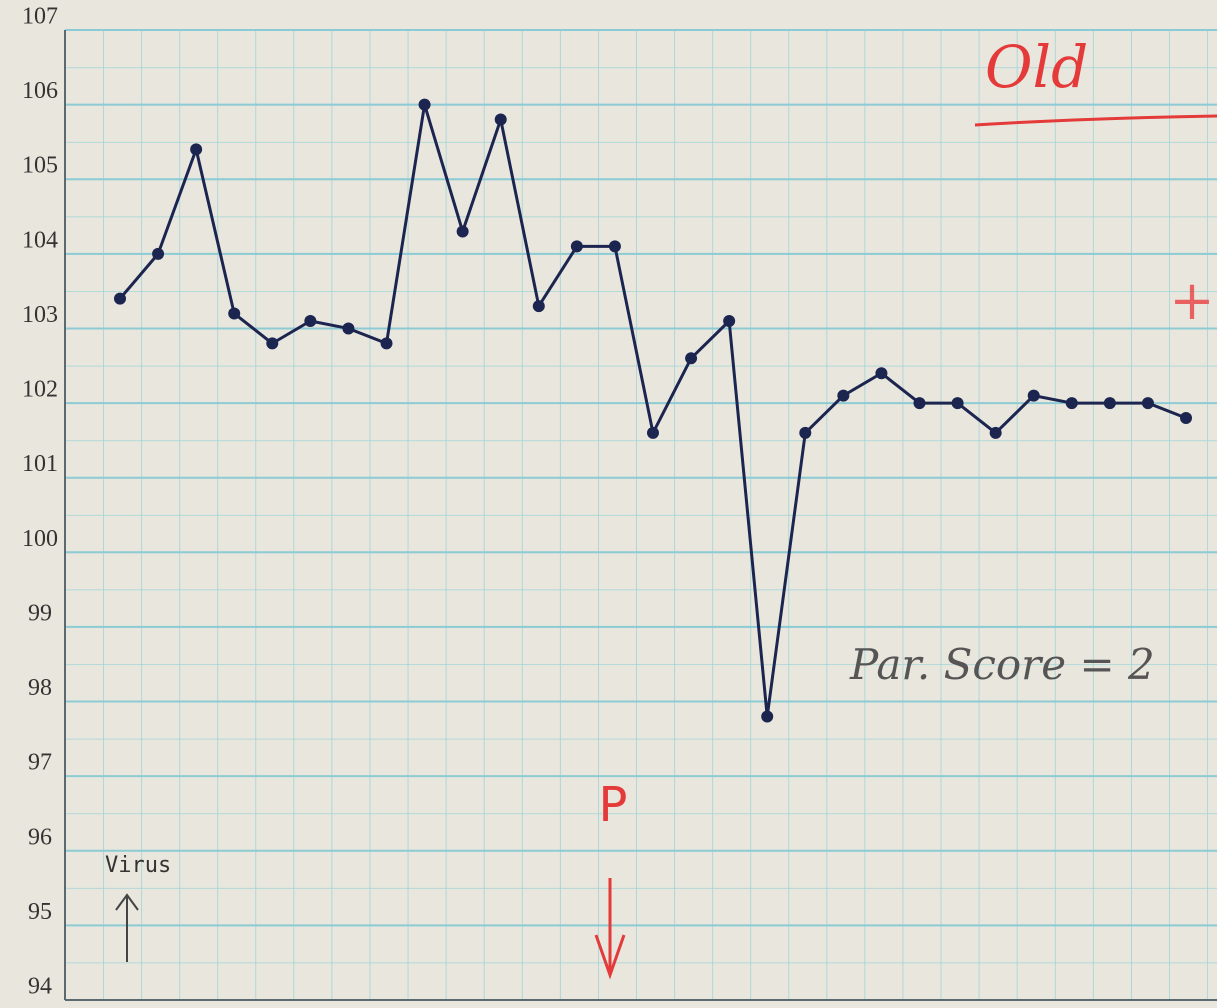 The image size is (1217, 1008). Describe the element at coordinates (40, 166) in the screenshot. I see `y-tick-label: 105` at that location.